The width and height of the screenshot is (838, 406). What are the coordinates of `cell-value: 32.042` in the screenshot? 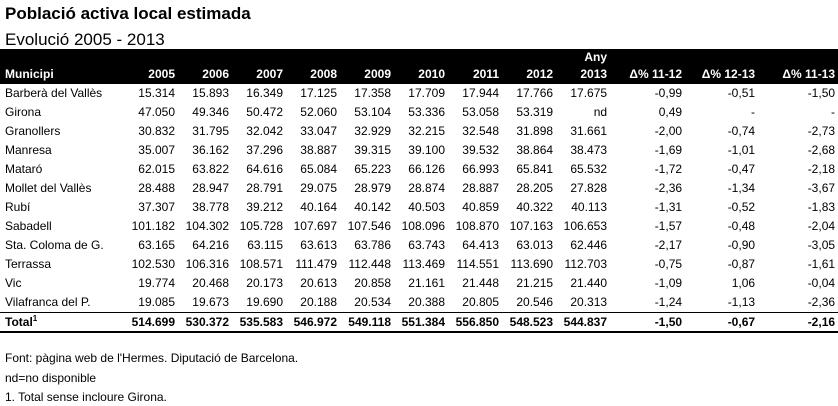 It's located at (264, 131).